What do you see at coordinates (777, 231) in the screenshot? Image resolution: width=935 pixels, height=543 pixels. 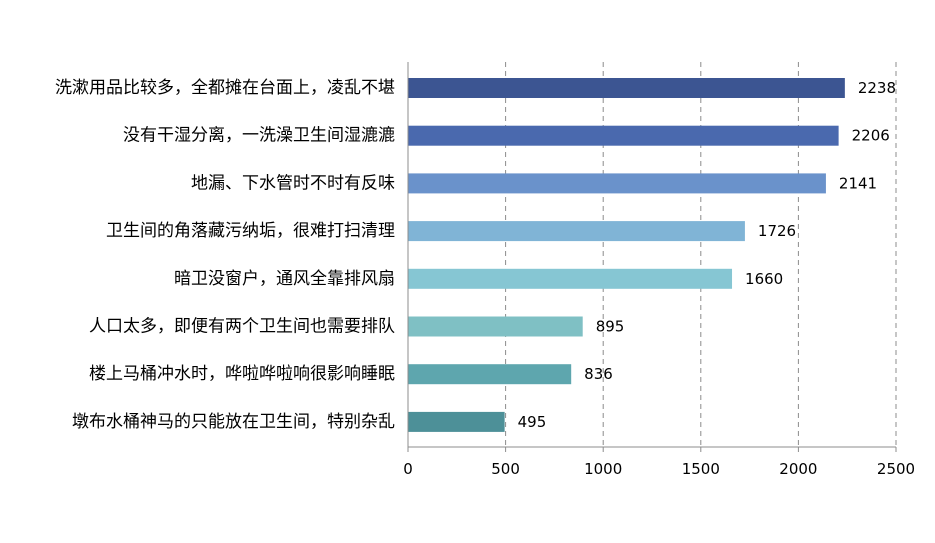 I see `value-label-4: 1726` at bounding box center [777, 231].